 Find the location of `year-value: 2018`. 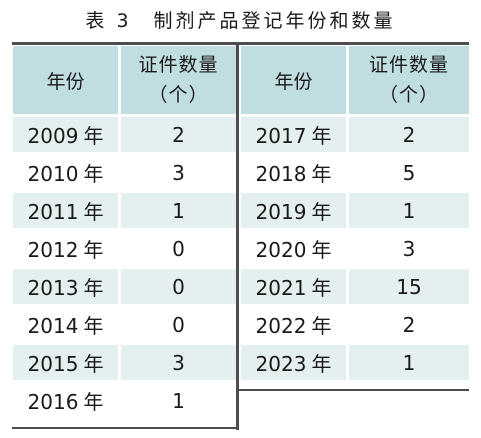

year-value: 2018 is located at coordinates (281, 174).